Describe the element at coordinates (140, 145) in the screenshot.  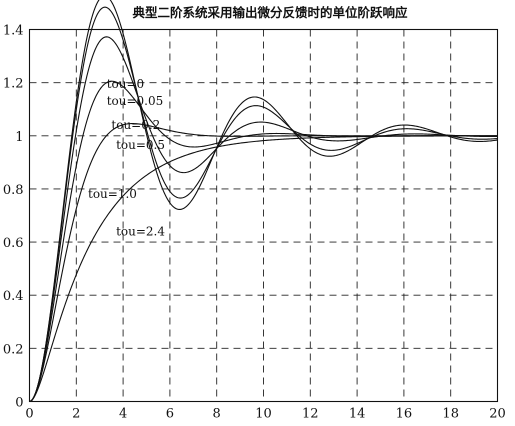
I see `series-label-3: tou=0.5` at that location.